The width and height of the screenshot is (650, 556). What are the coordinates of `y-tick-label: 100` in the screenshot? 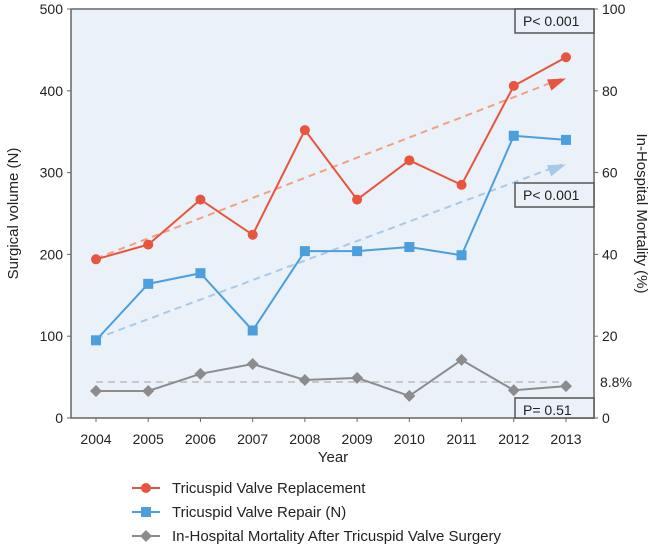 It's located at (52, 336).